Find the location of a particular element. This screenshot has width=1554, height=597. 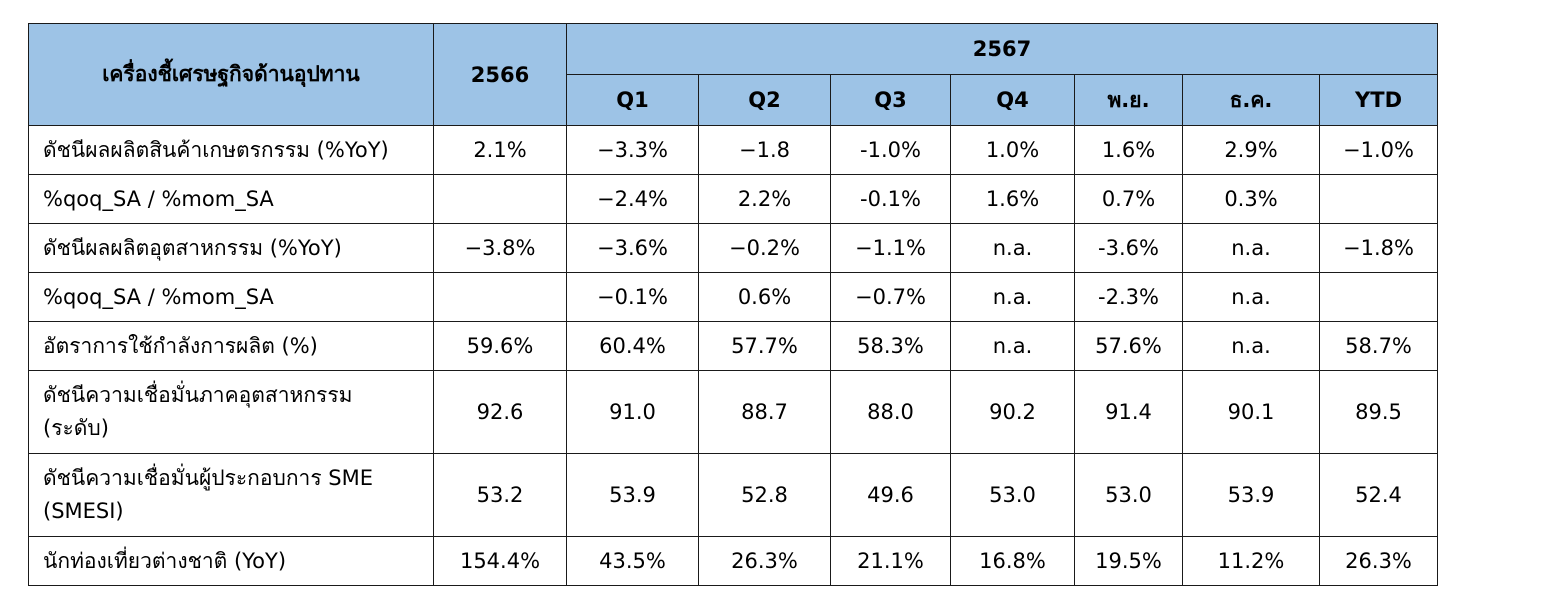

value-q2: −0.2% is located at coordinates (764, 248).